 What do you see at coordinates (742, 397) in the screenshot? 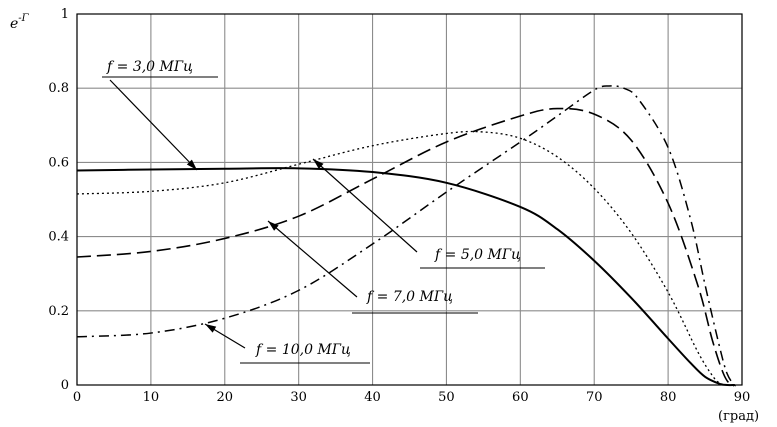
I see `x-tick-label: 90` at bounding box center [742, 397].